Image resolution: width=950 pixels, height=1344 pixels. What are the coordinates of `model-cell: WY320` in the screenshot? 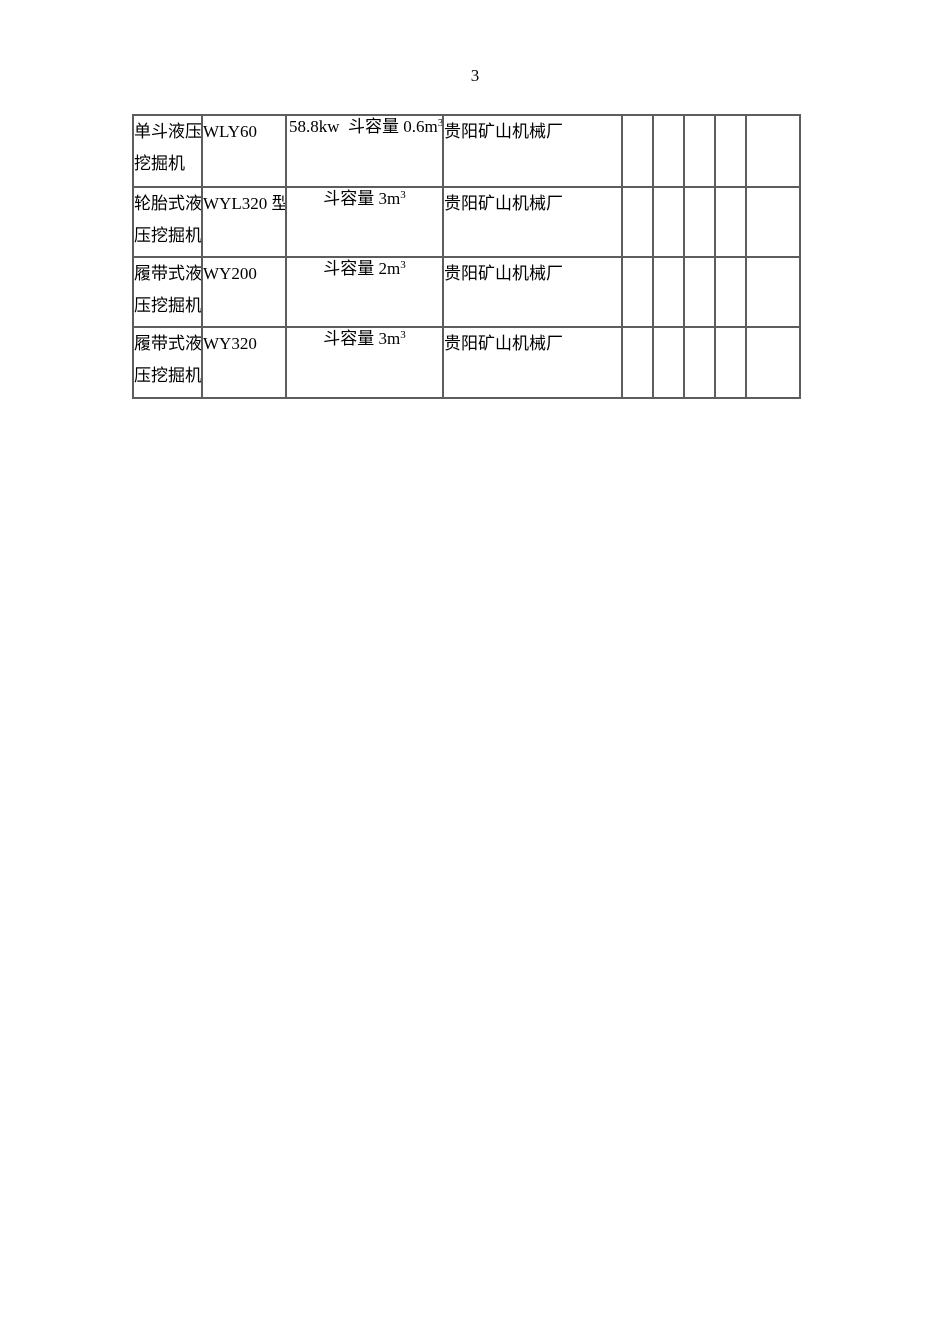 It's located at (244, 362).